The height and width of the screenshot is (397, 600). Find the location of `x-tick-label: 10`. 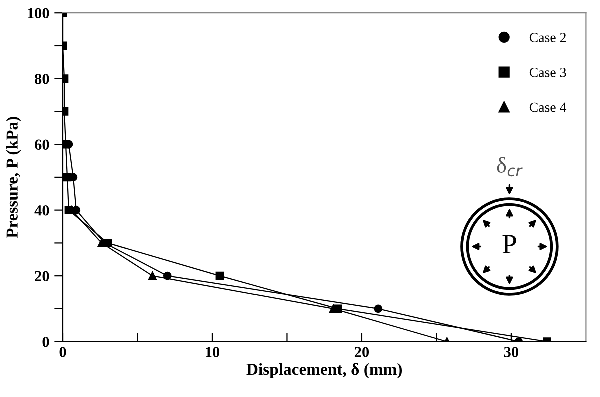

x-tick-label: 10 is located at coordinates (213, 352).